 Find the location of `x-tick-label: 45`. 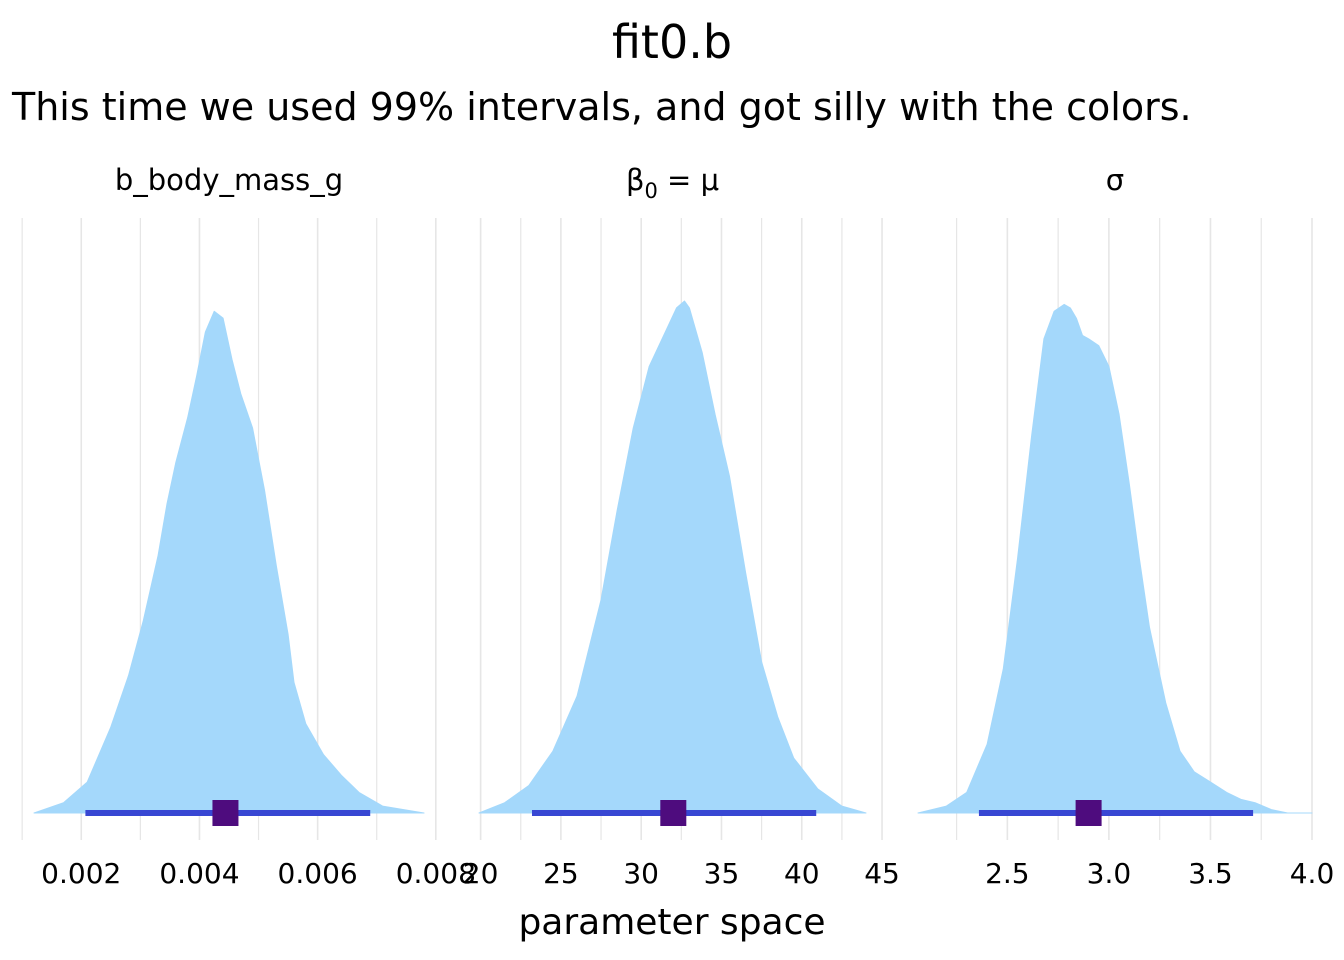

x-tick-label: 45 is located at coordinates (882, 873).